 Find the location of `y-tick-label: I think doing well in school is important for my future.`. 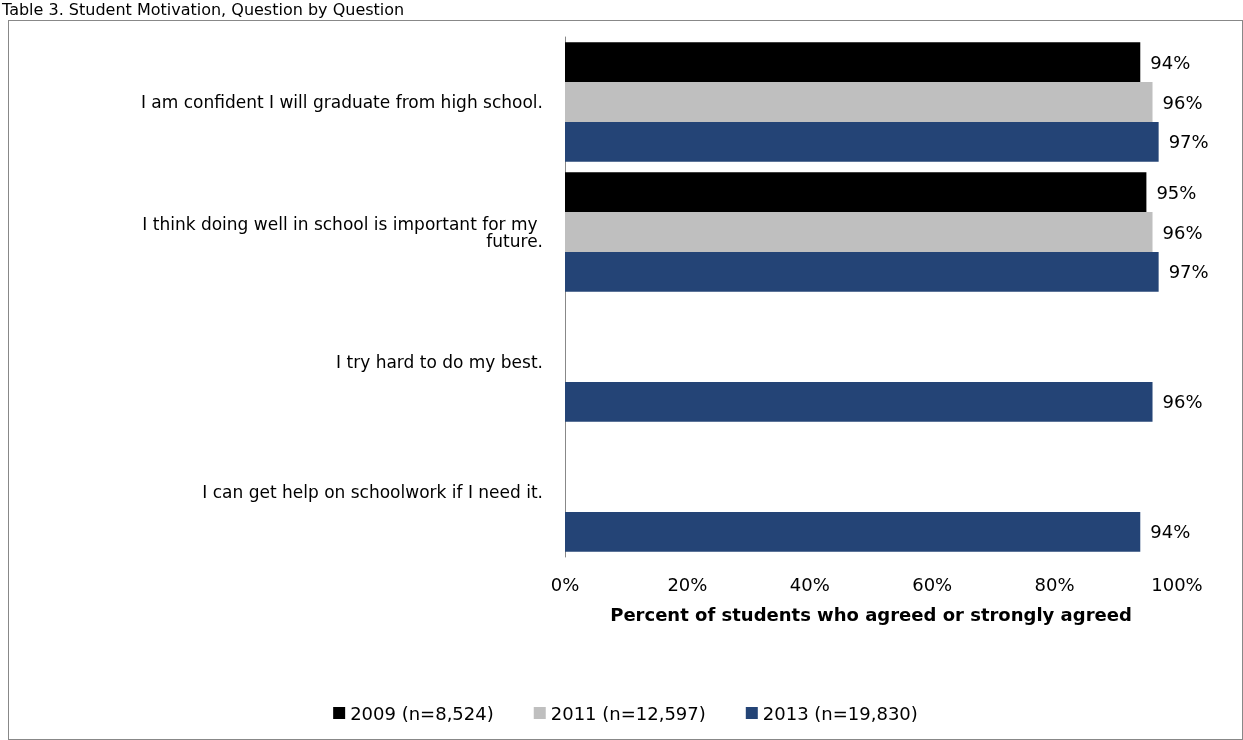

y-tick-label: I think doing well in school is important for my future. is located at coordinates (342, 232).